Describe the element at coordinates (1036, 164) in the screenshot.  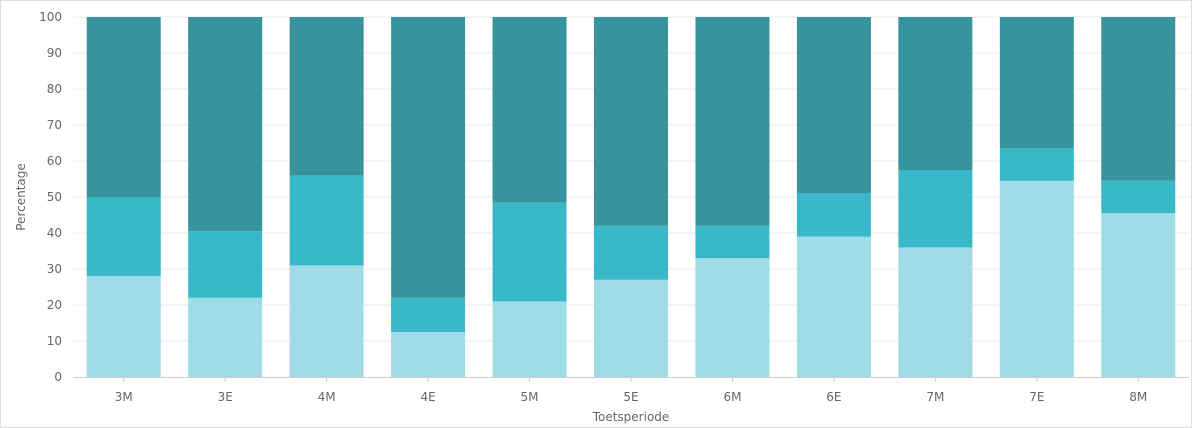
I see `bar-segment-7e-s2` at that location.